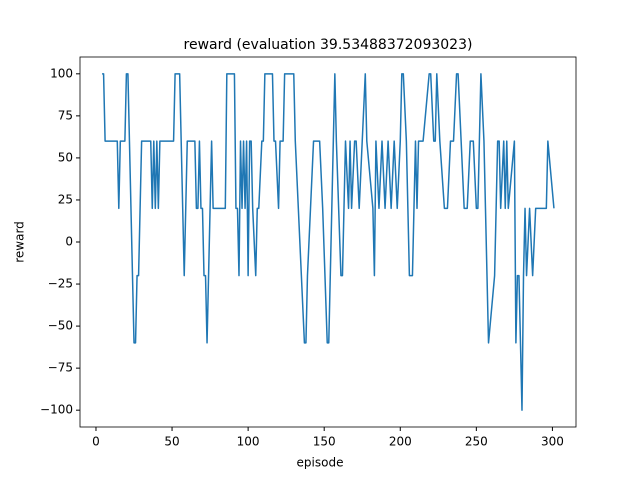 The height and width of the screenshot is (484, 640). Describe the element at coordinates (96, 442) in the screenshot. I see `x-tick-label: 0` at that location.